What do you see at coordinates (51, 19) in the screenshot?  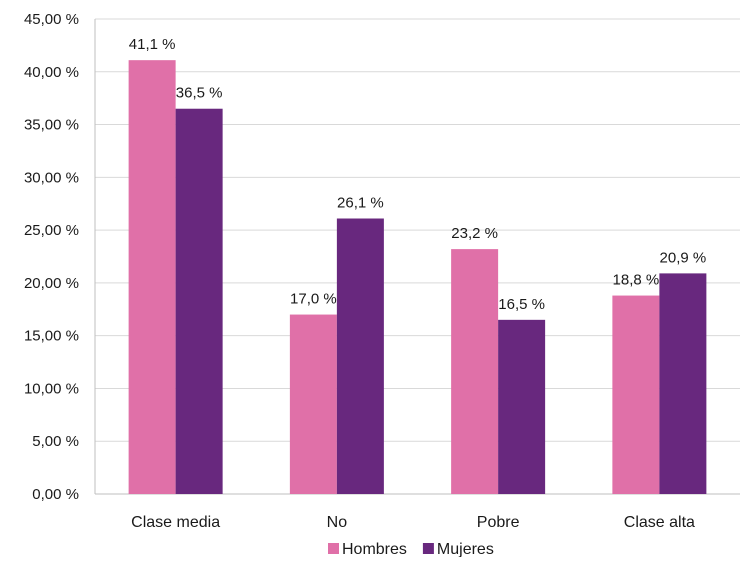 I see `y-tick-label: 45,00 %` at bounding box center [51, 19].